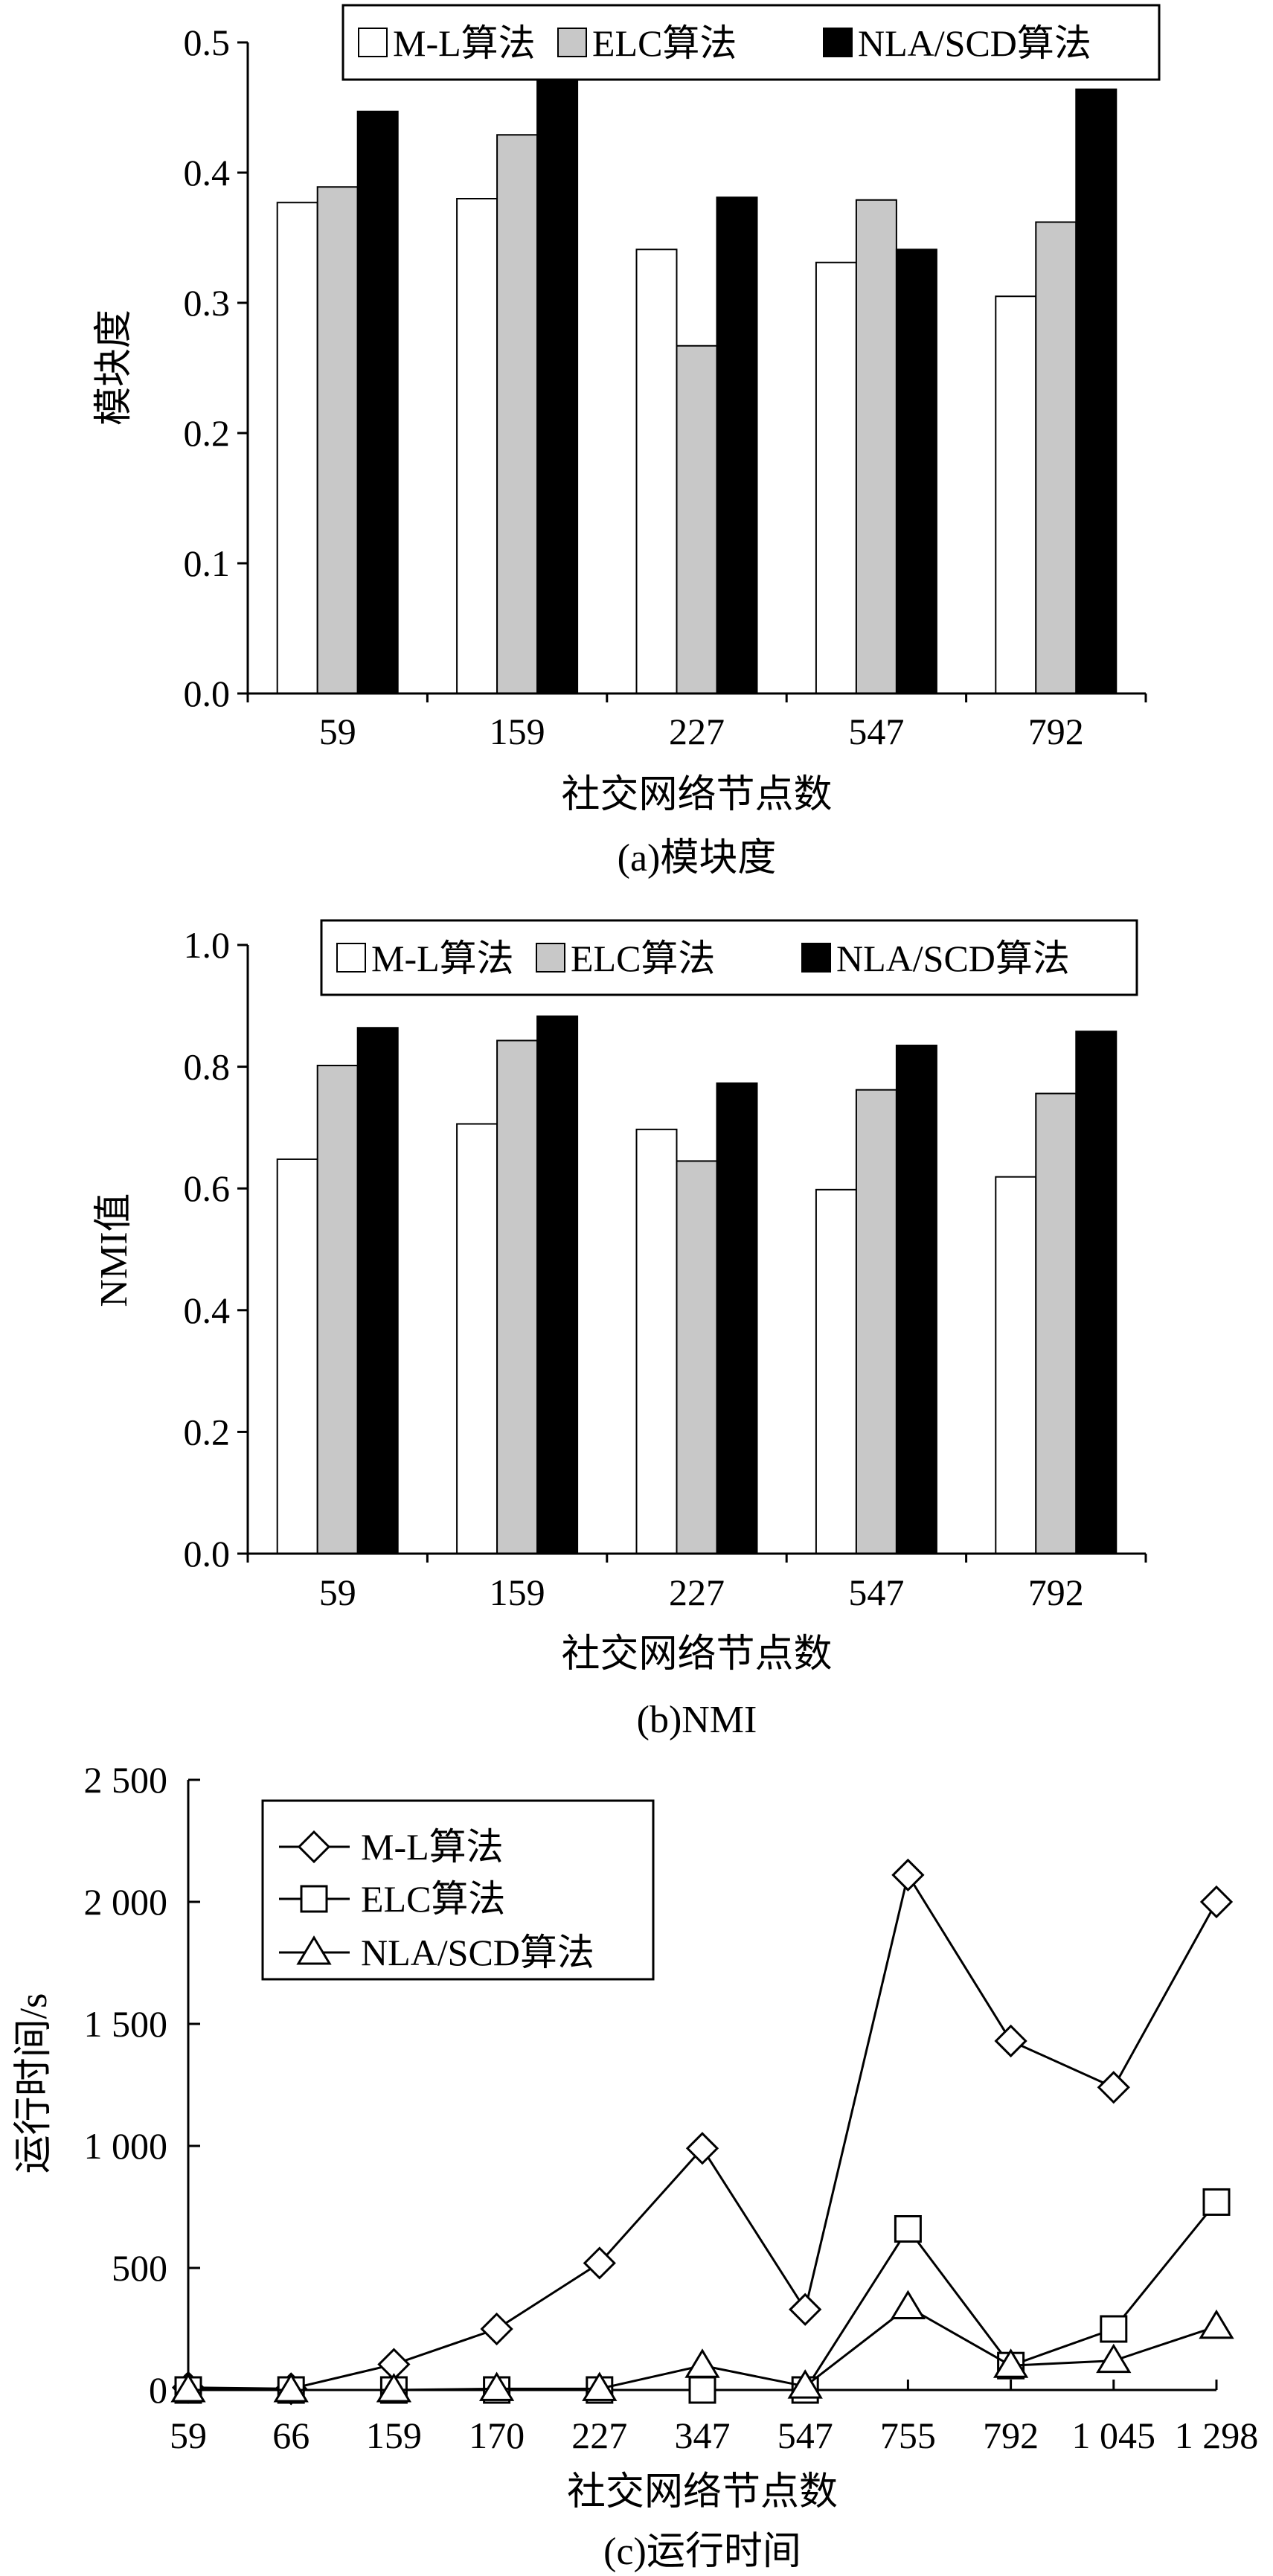 The width and height of the screenshot is (1273, 2576). What do you see at coordinates (1114, 2435) in the screenshot?
I see `x-tick-label: 1 045` at bounding box center [1114, 2435].